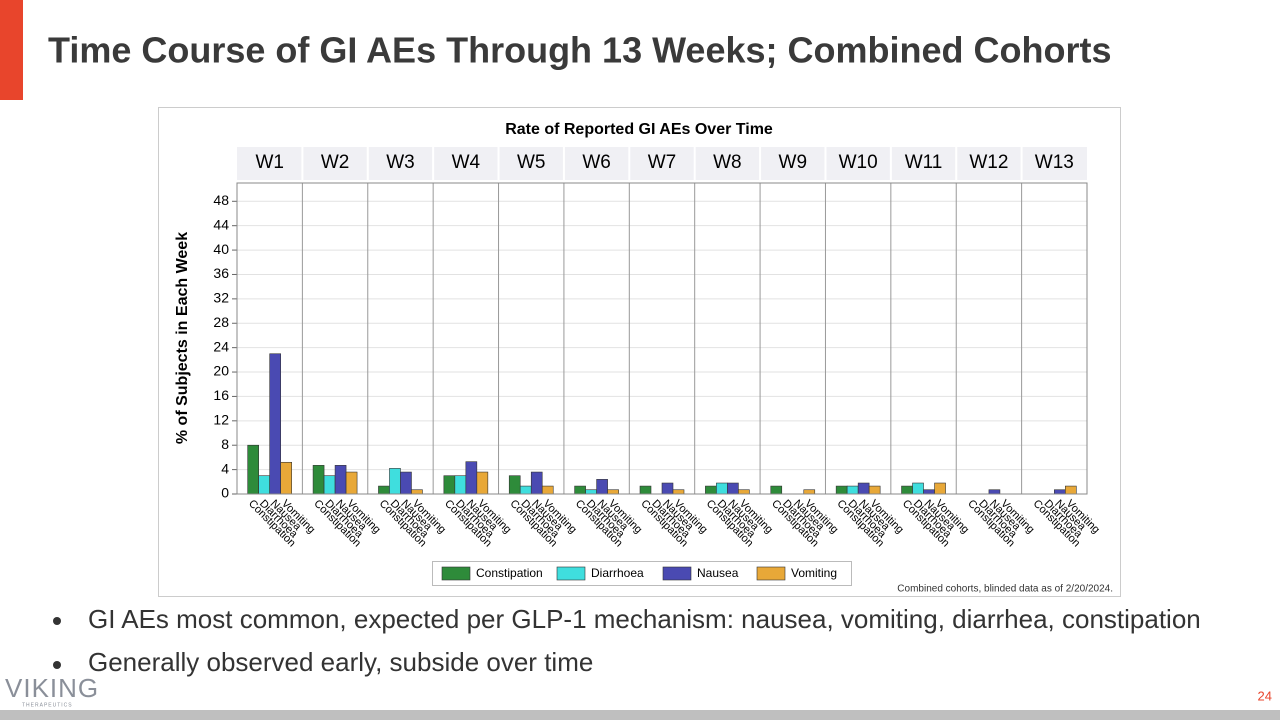 The image size is (1280, 720). Describe the element at coordinates (466, 162) in the screenshot. I see `panel-label: W4` at that location.